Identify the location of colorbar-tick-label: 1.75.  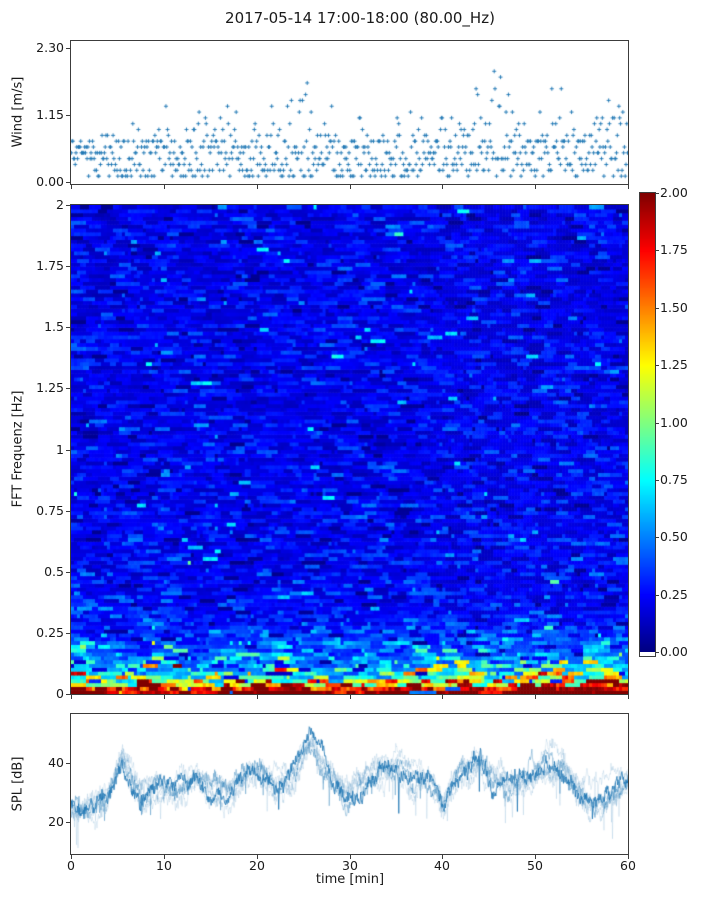
(674, 249).